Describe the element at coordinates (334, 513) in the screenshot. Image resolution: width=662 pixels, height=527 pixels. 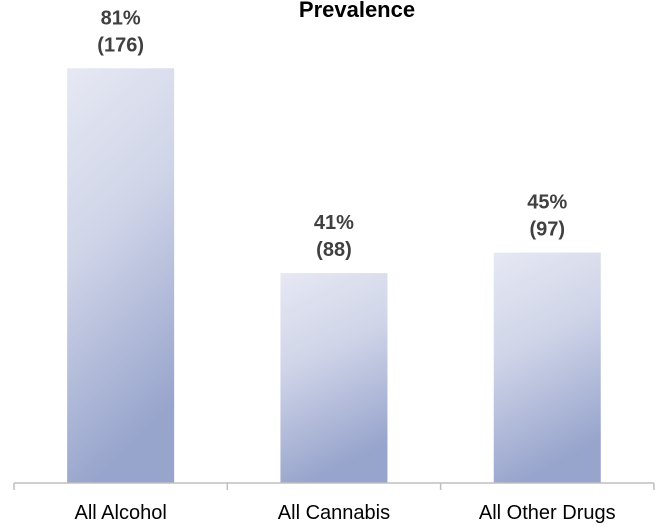
I see `category-label: All Cannabis` at that location.